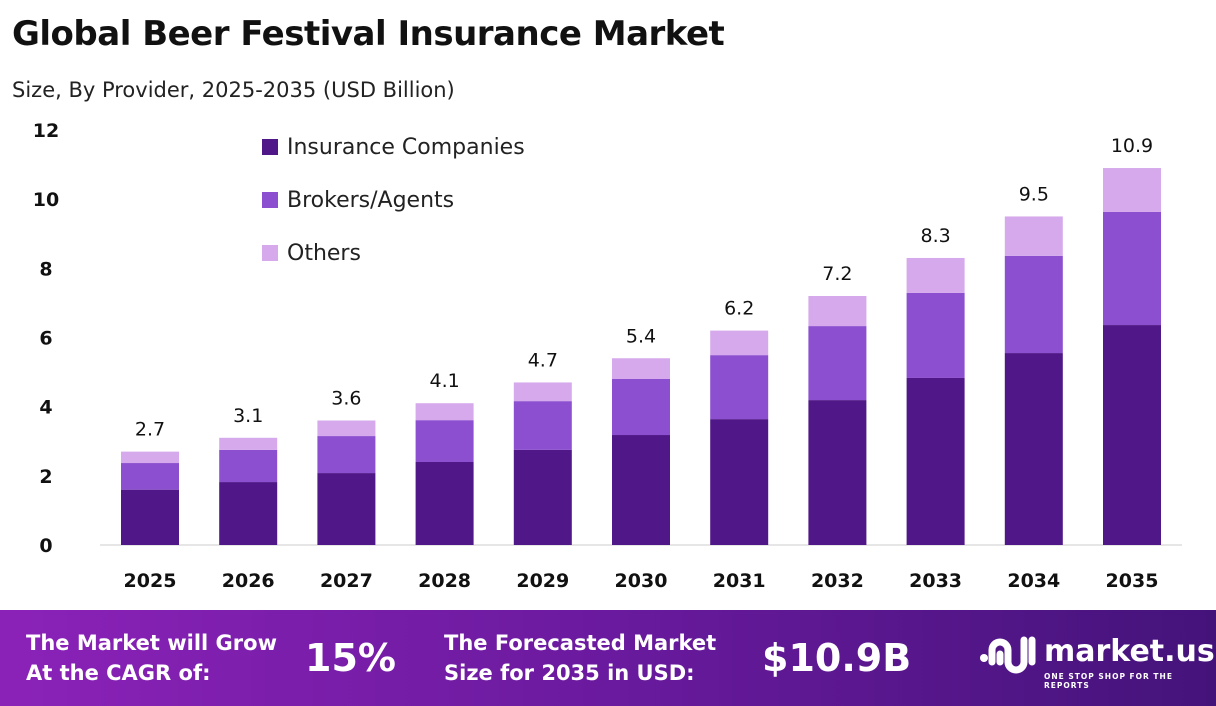 The height and width of the screenshot is (706, 1216). I want to click on y-tick-label: 4, so click(45, 408).